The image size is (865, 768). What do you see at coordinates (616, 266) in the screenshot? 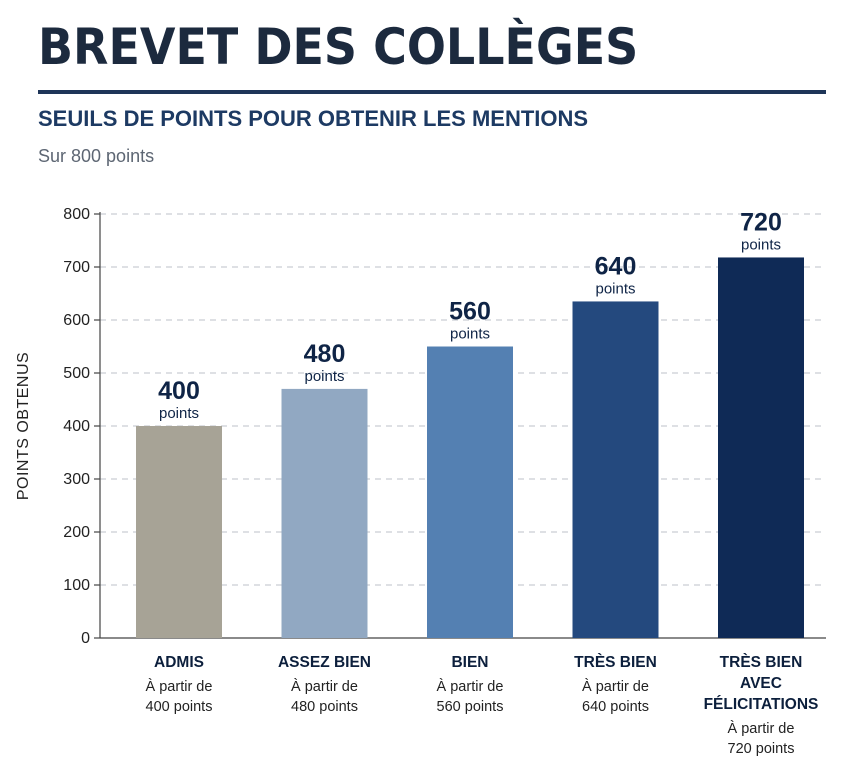
I see `bar-value-label: 640` at bounding box center [616, 266].